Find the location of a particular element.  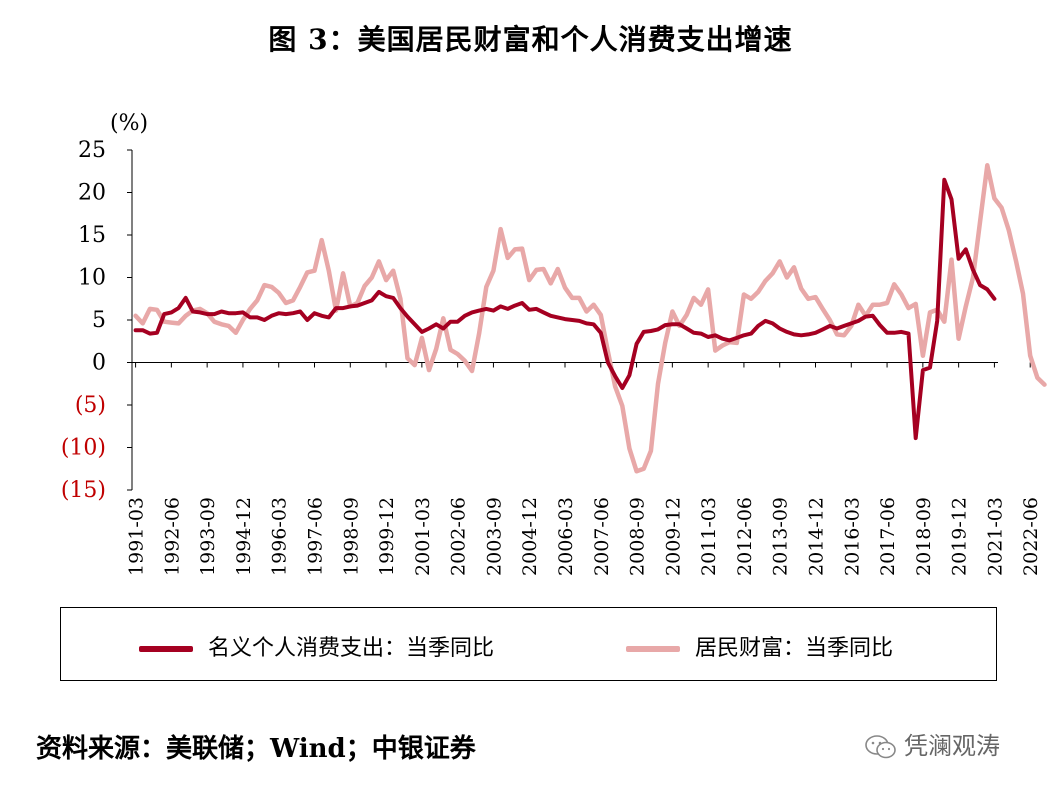

y-tick-label: 0 is located at coordinates (99, 363).